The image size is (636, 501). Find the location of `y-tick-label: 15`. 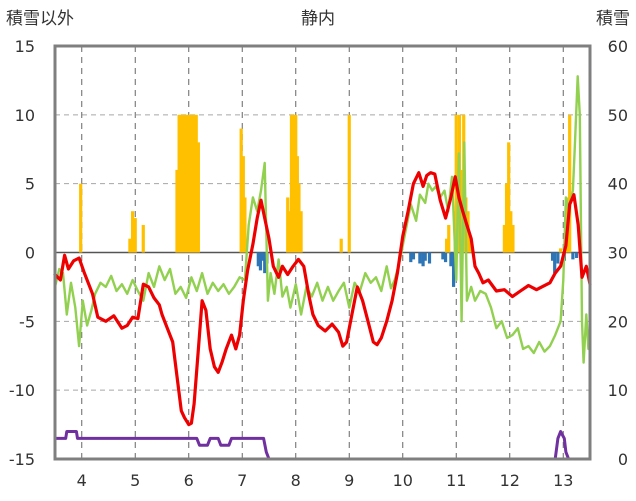

y-tick-label: 15 is located at coordinates (25, 46).